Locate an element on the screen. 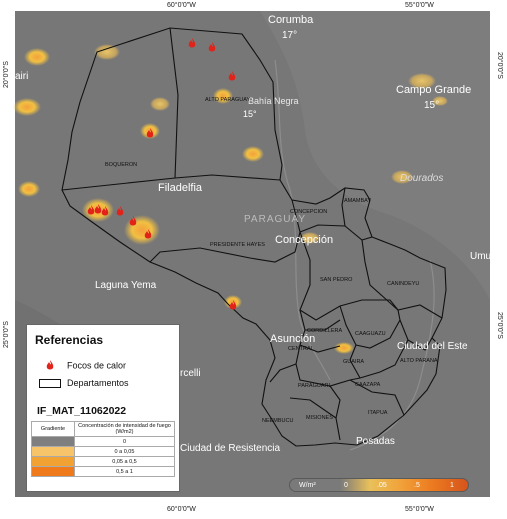  legend-departments-label: Departamentos is located at coordinates (98, 383).